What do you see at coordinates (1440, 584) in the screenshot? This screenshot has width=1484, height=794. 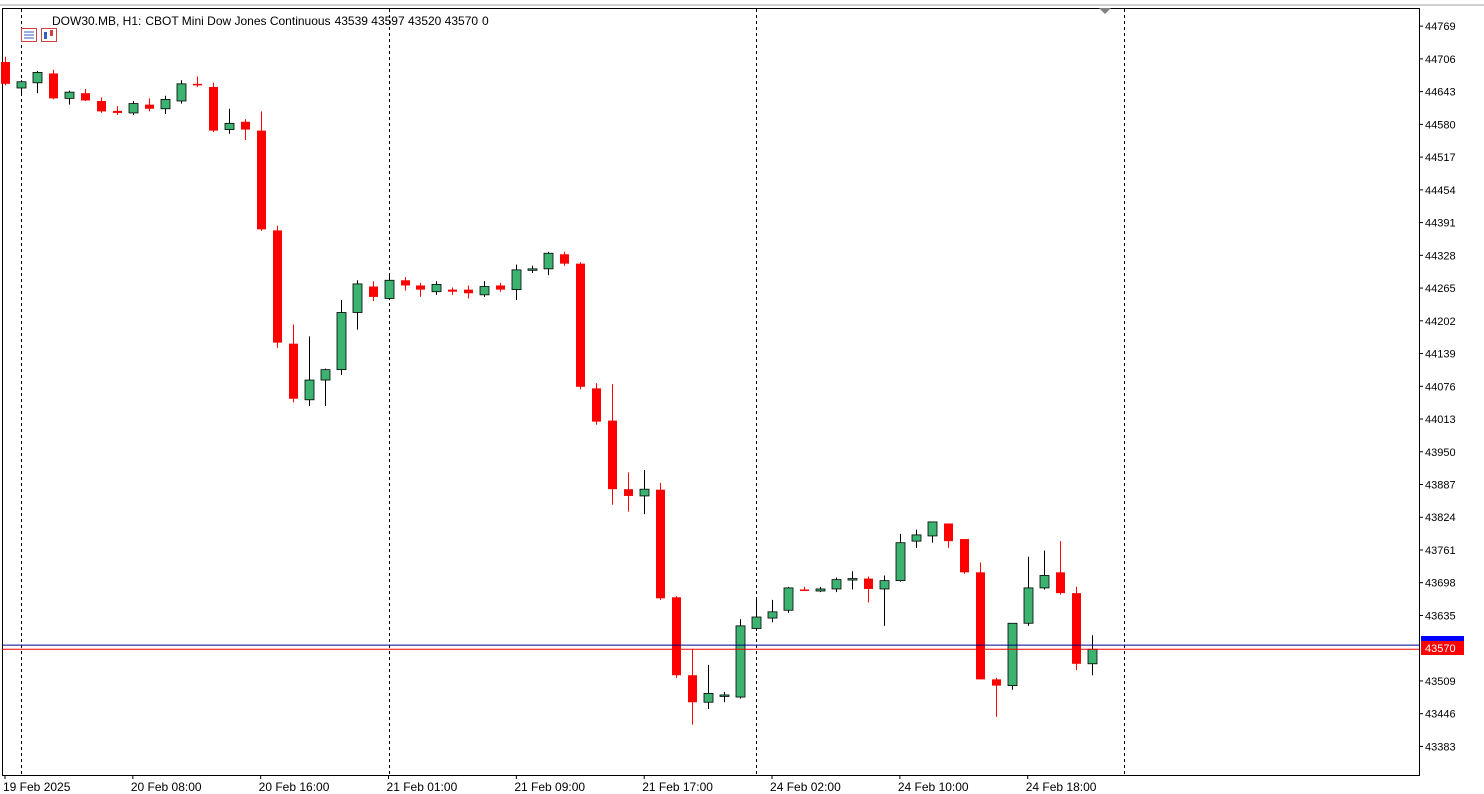 I see `y-tick-label: 43698` at bounding box center [1440, 584].